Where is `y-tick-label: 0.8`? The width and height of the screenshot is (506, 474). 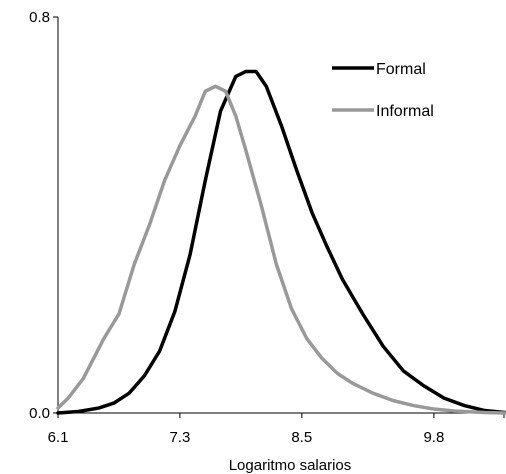
y-tick-label: 0.8 is located at coordinates (39, 17).